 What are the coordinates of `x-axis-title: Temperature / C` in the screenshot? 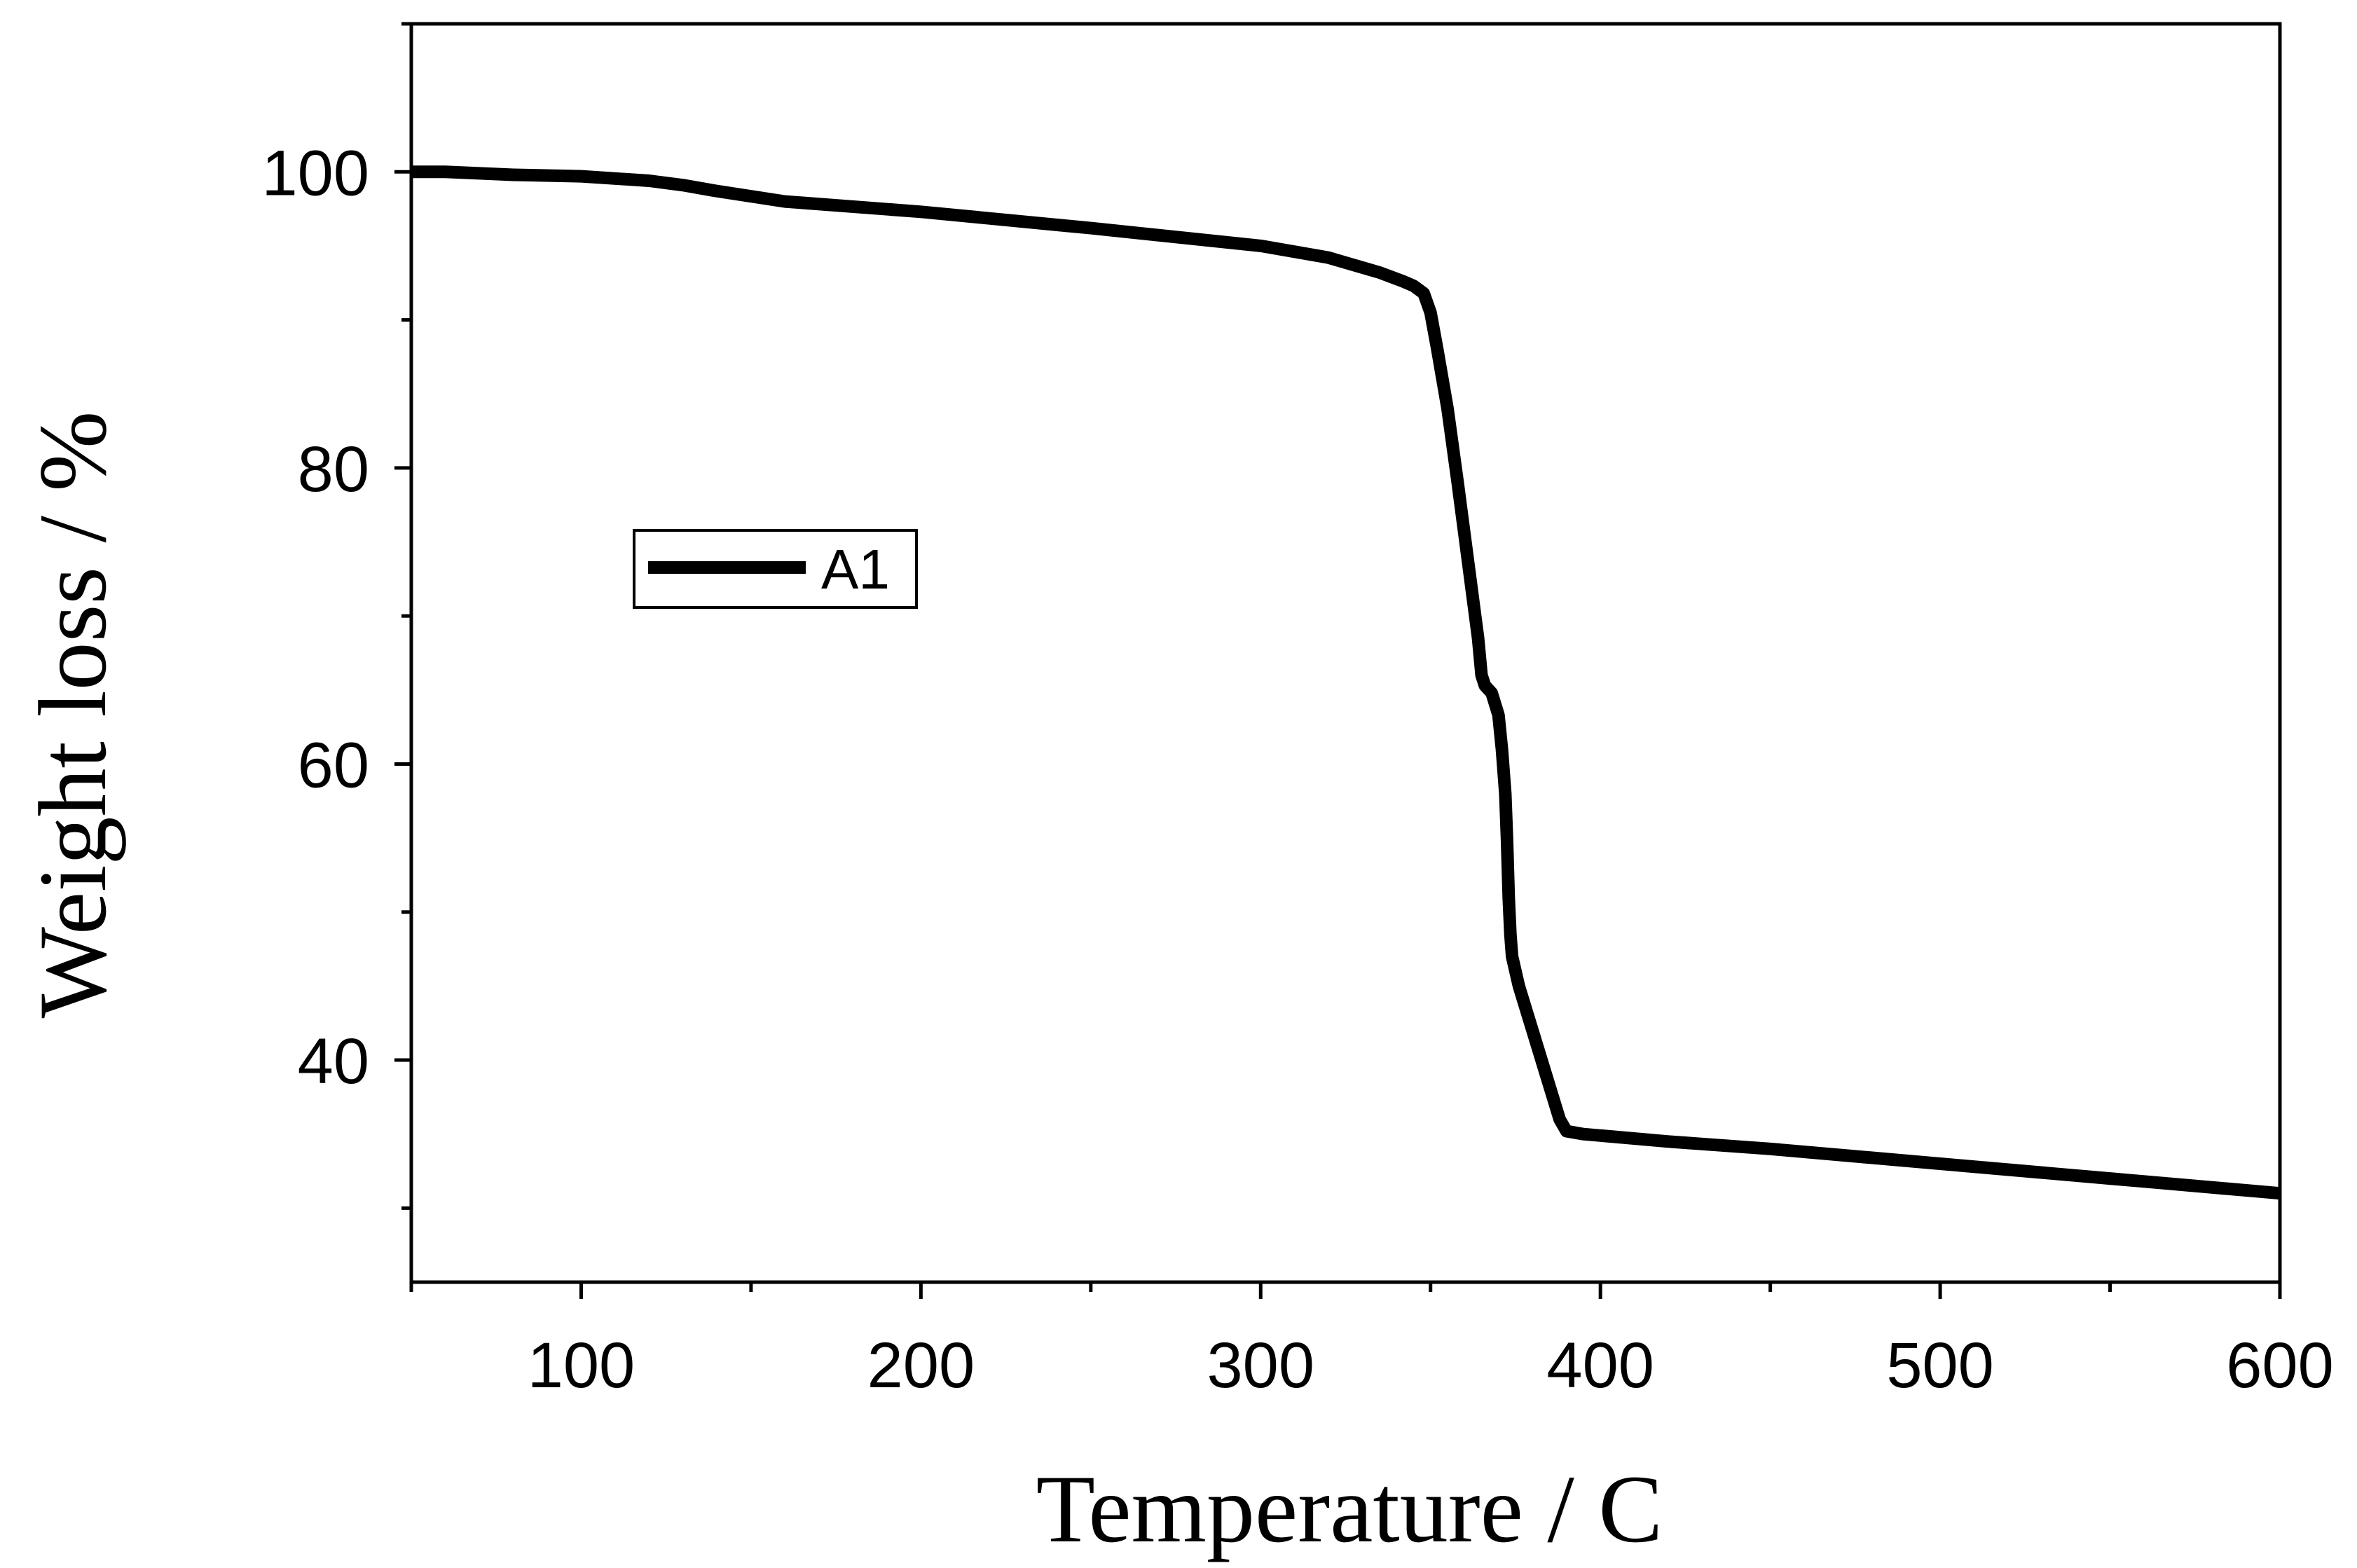 It's located at (1349, 1508).